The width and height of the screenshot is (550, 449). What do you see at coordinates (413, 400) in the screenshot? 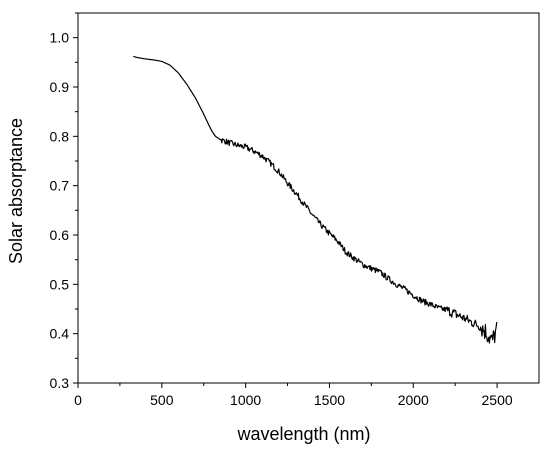
I see `x-tick-label: 2000` at bounding box center [413, 400].